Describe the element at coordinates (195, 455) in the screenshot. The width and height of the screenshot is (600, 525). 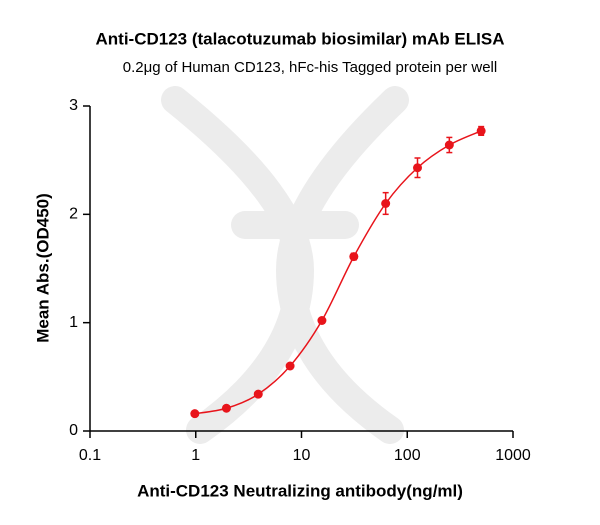
I see `x-tick-label: 1` at that location.